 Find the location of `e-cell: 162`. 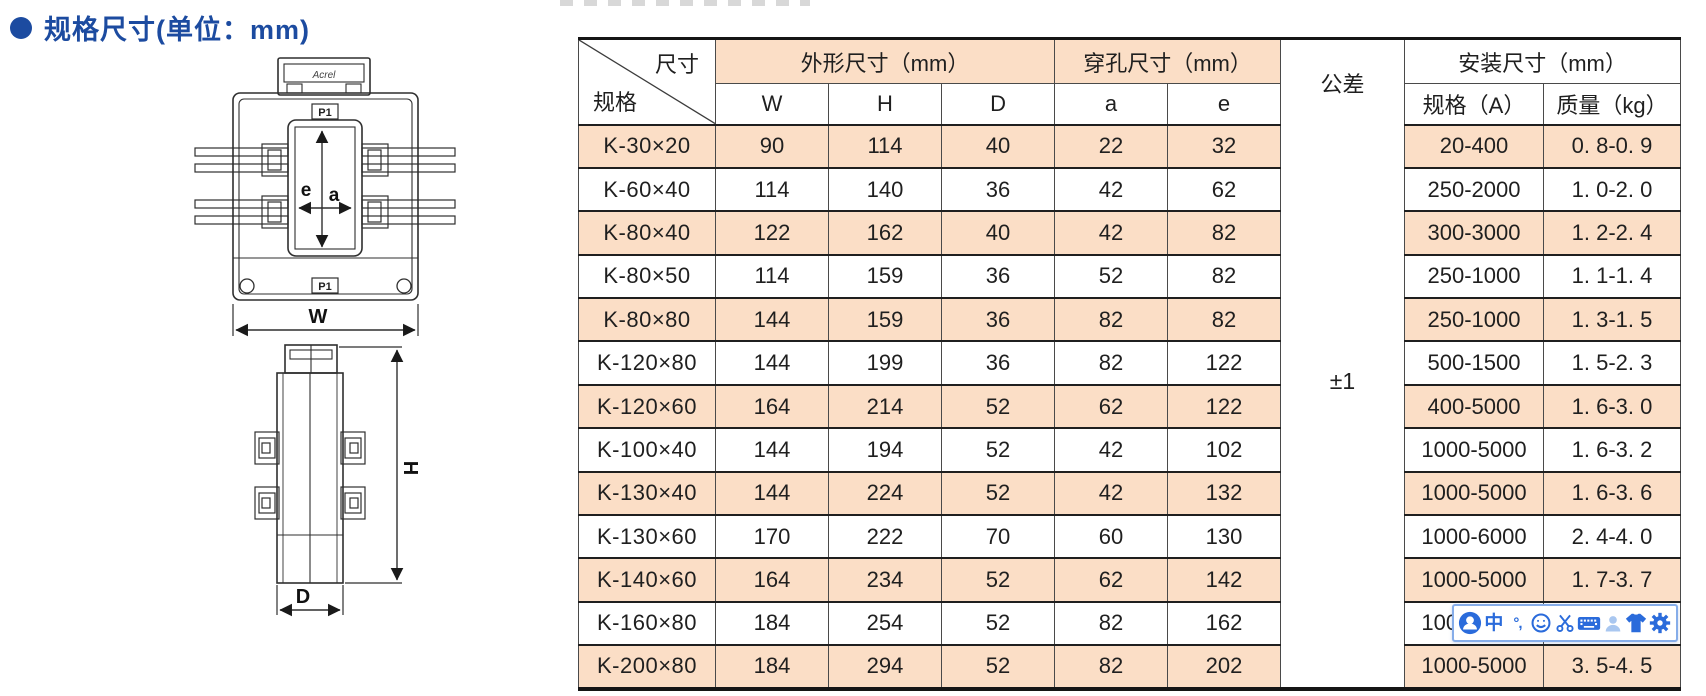

e-cell: 162 is located at coordinates (1224, 623).